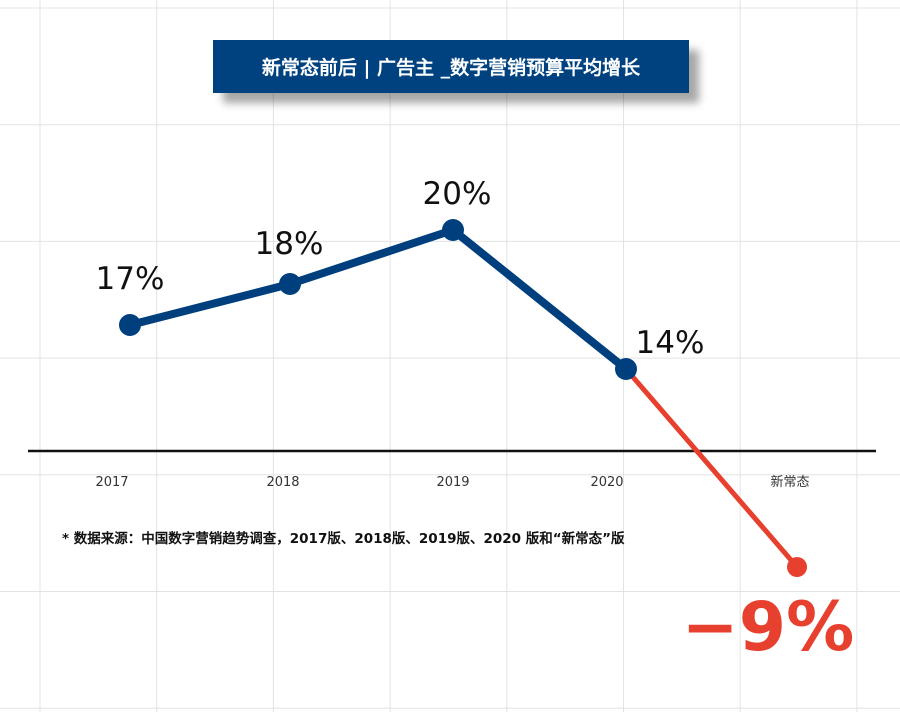 The image size is (900, 712). Describe the element at coordinates (282, 482) in the screenshot. I see `x-tick-label: 2018` at that location.